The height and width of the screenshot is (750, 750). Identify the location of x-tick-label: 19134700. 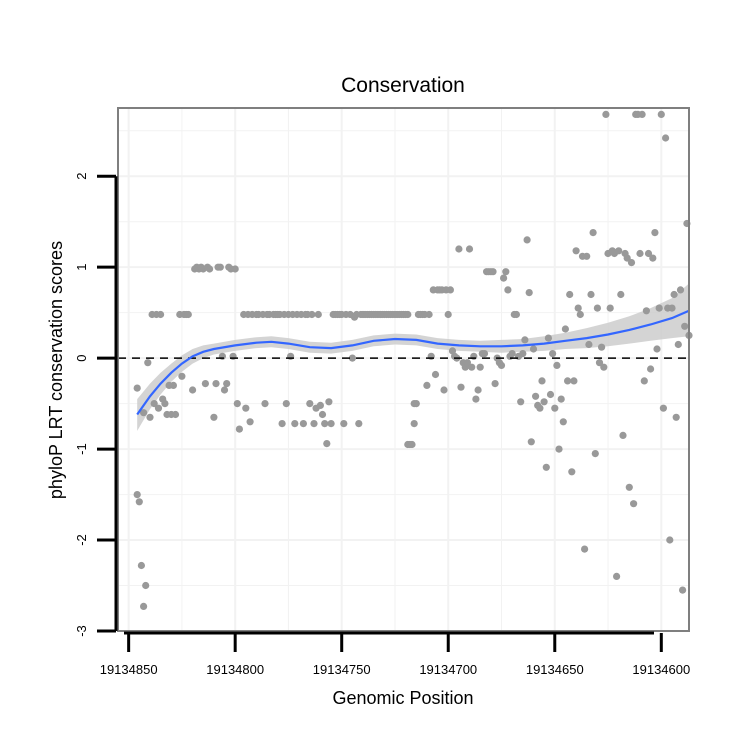
(448, 669).